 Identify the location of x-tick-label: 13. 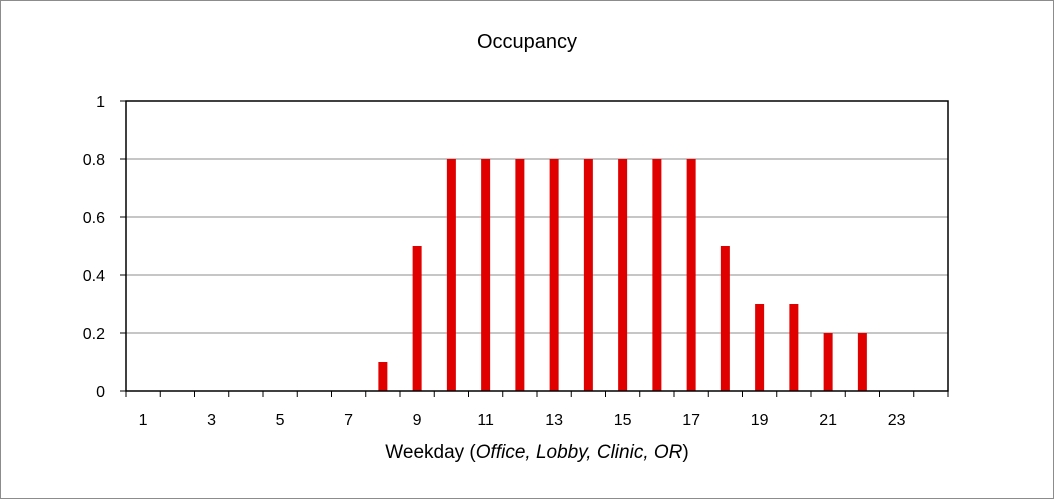
(554, 420).